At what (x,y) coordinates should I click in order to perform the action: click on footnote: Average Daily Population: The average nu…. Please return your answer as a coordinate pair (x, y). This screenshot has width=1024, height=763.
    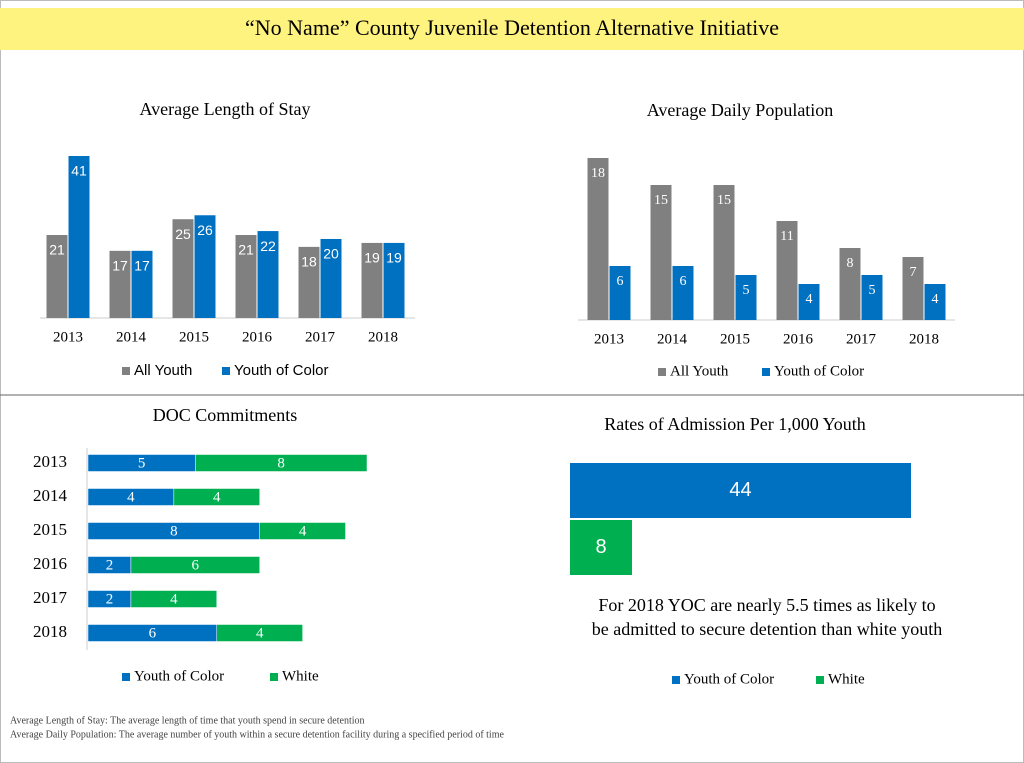
    Looking at the image, I should click on (257, 734).